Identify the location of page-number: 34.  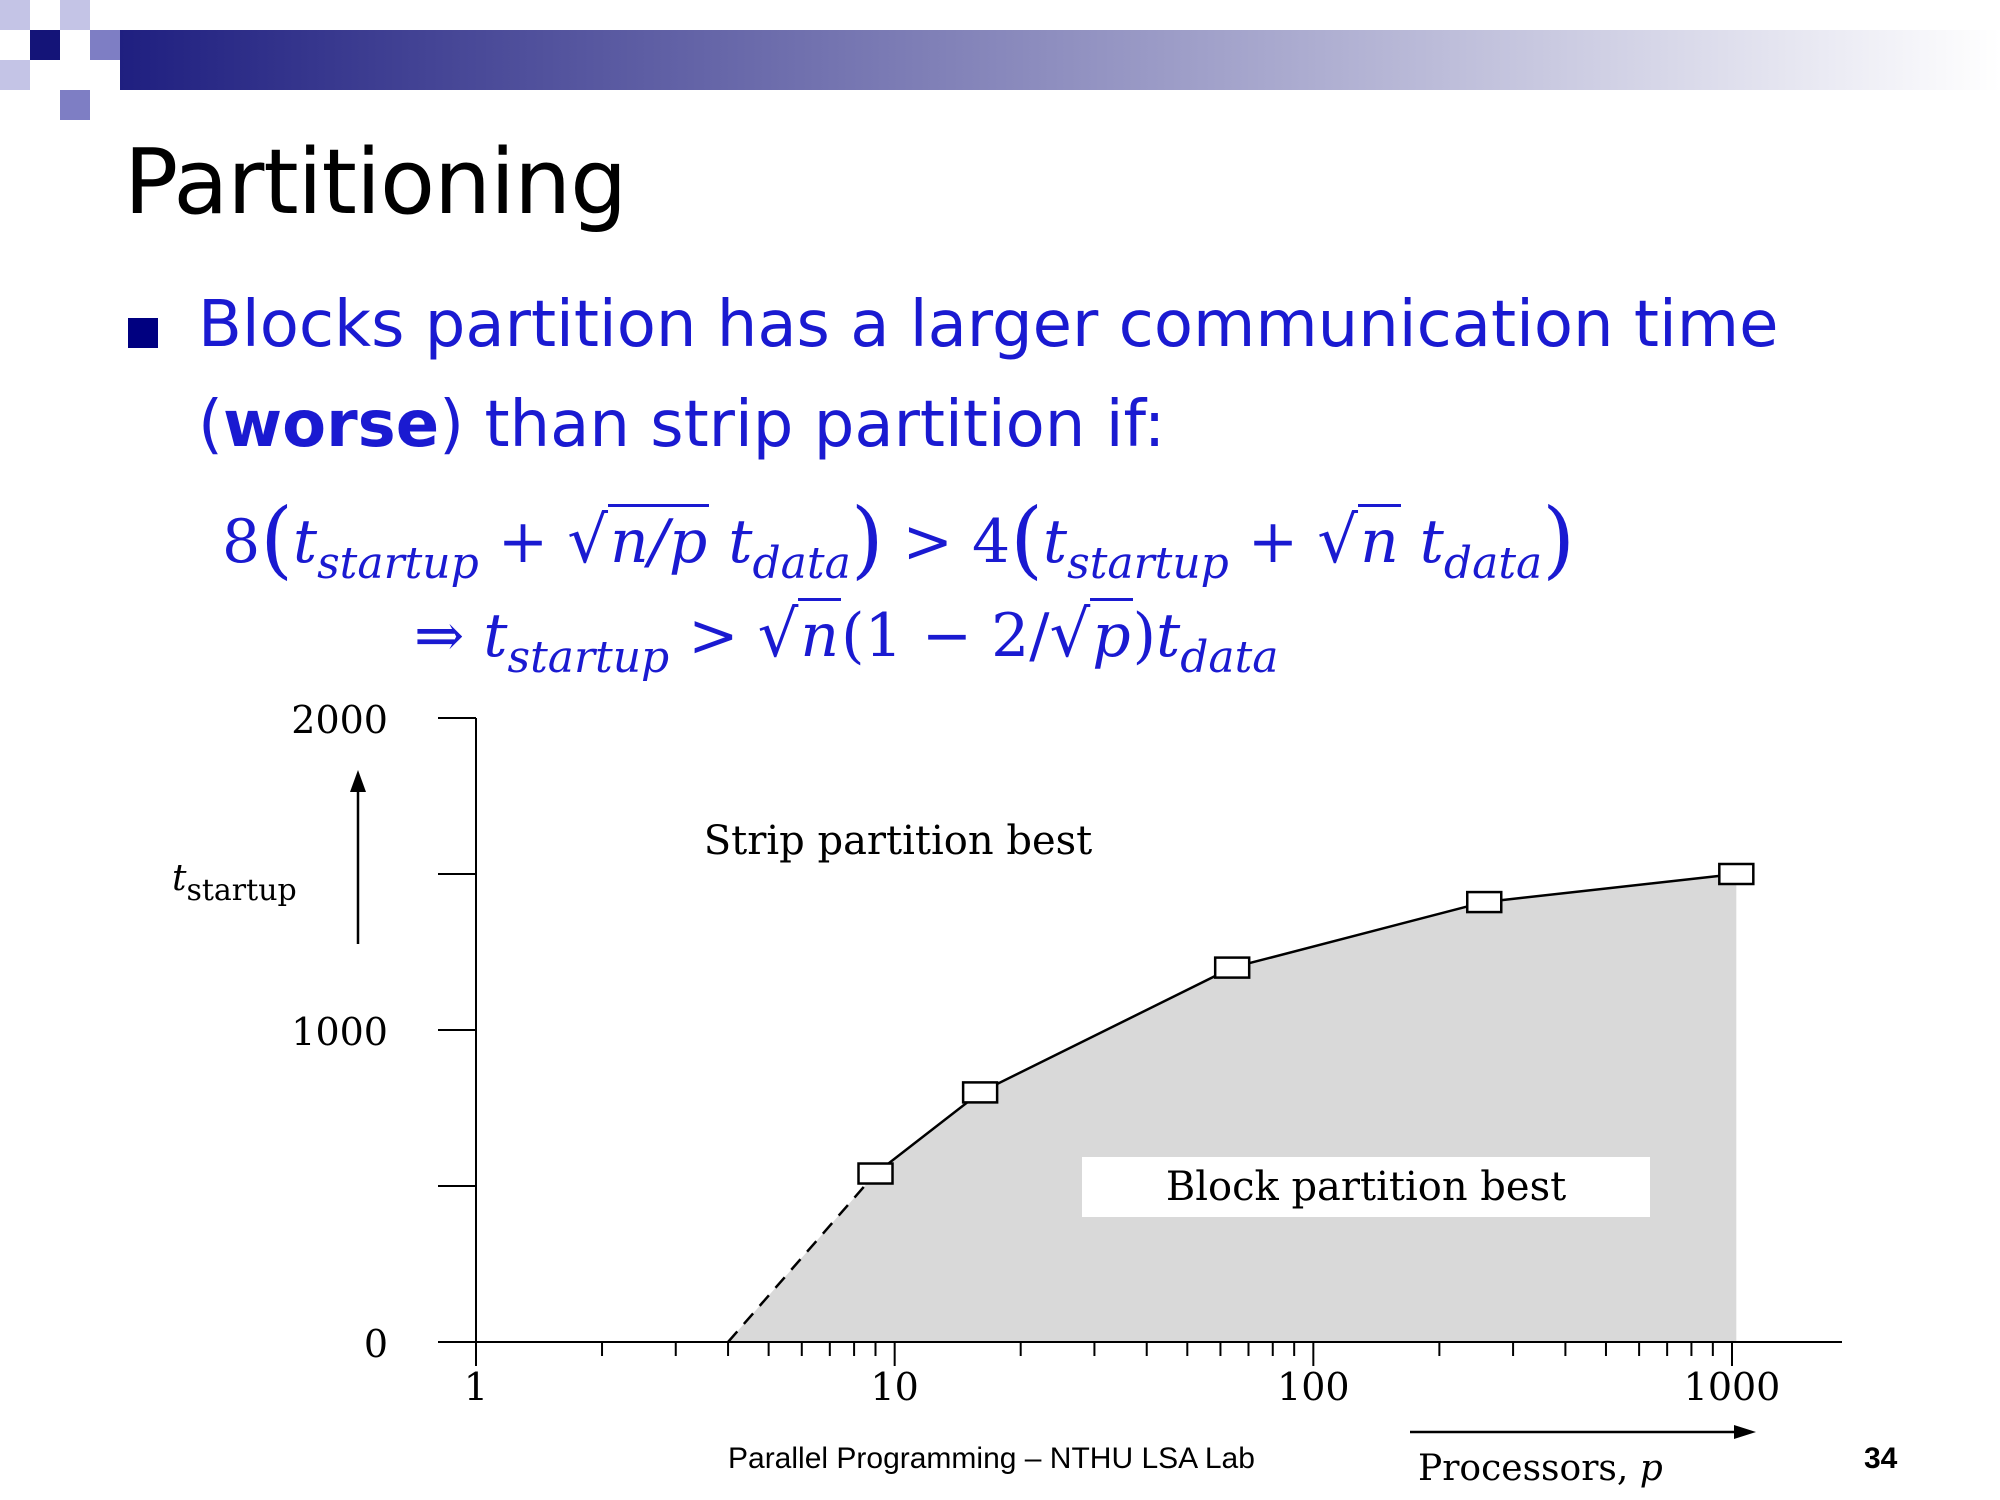
(1881, 1458).